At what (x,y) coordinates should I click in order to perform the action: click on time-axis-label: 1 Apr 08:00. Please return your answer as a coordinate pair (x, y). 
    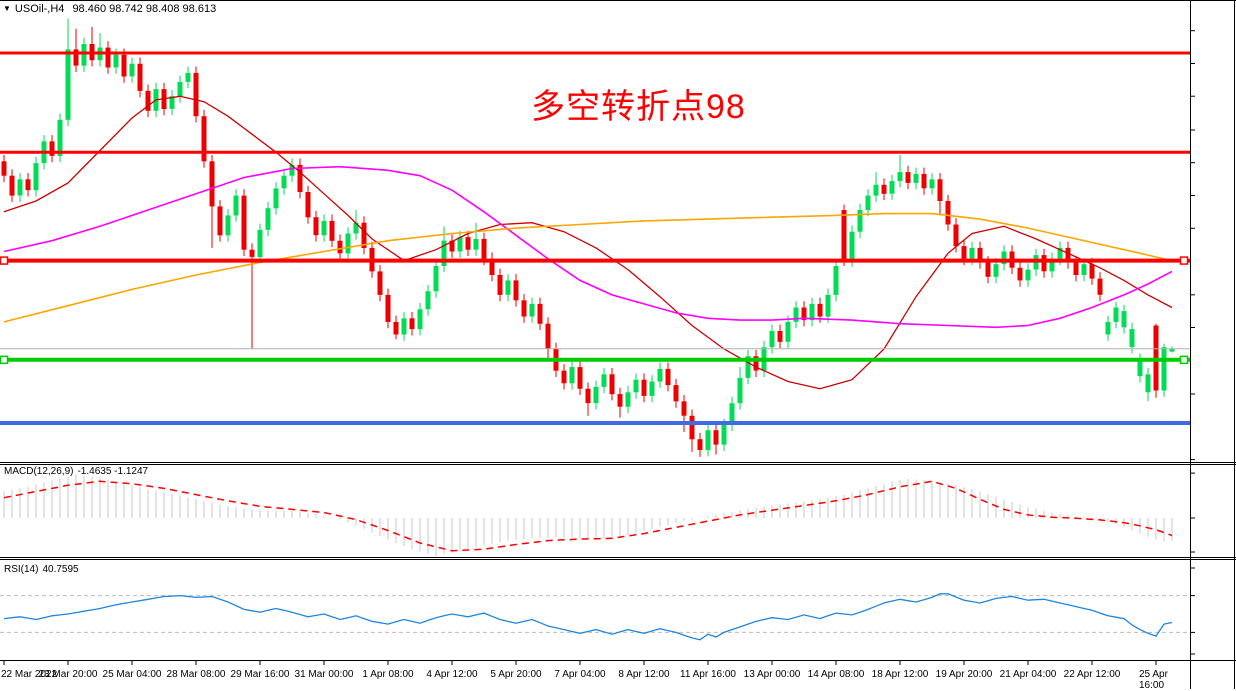
    Looking at the image, I should click on (388, 674).